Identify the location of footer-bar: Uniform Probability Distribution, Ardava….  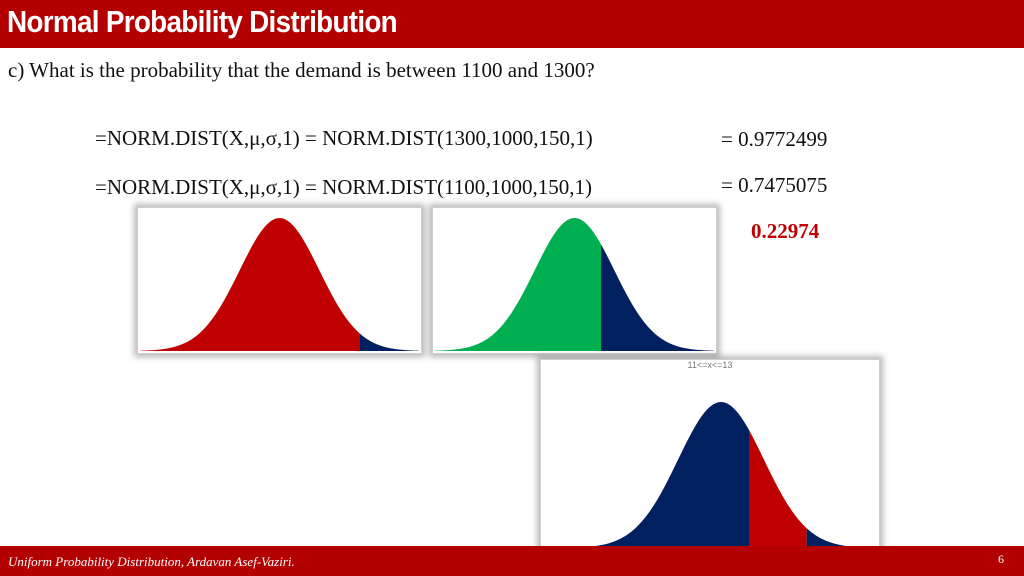
(512, 561).